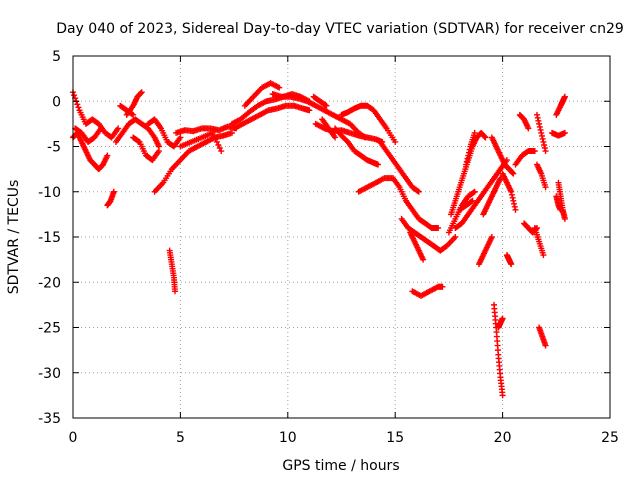 Image resolution: width=640 pixels, height=480 pixels. What do you see at coordinates (49, 283) in the screenshot?
I see `y-tick-label: -20` at bounding box center [49, 283].